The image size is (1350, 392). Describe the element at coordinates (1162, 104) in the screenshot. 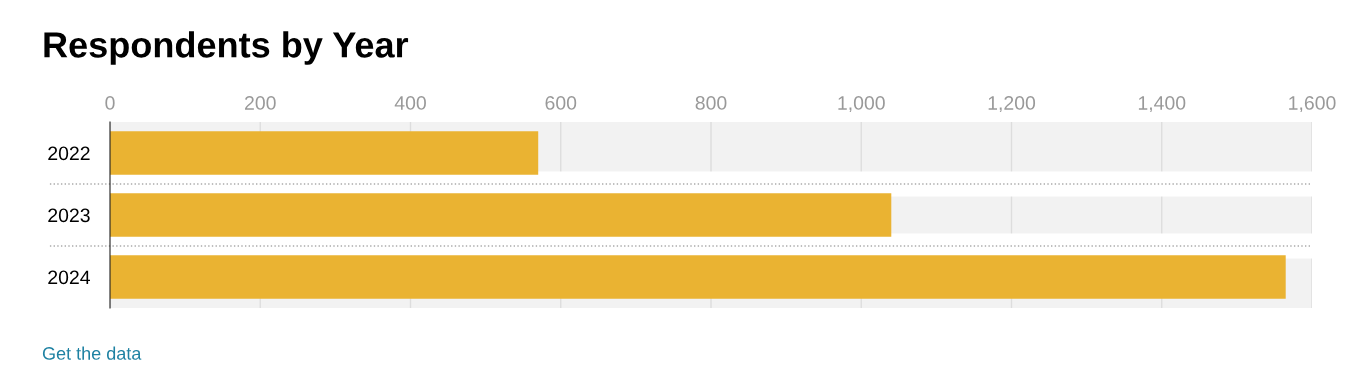

I see `x-tick-label: 1,400` at that location.